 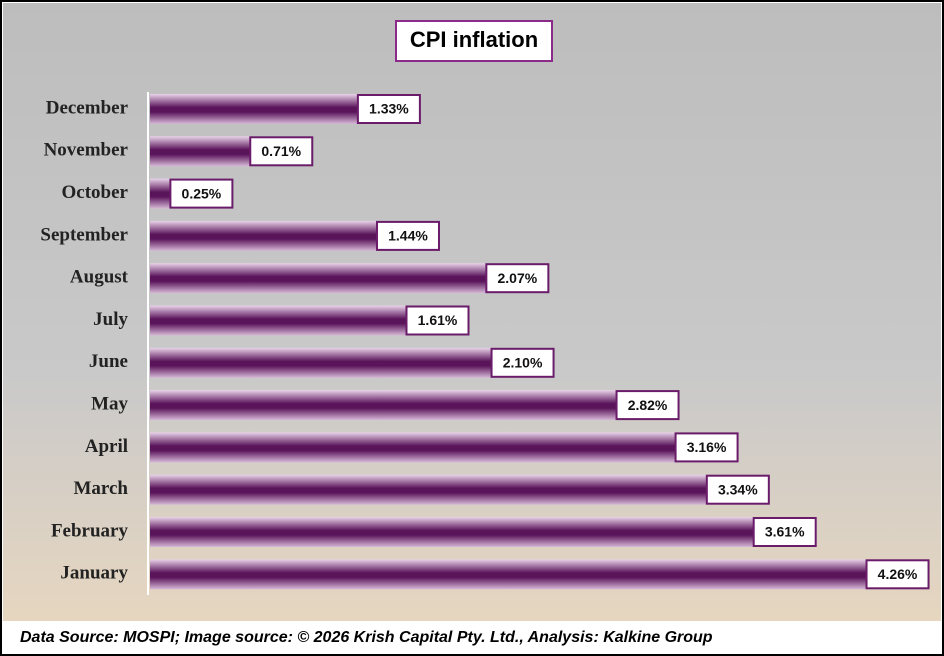 I want to click on category-label: August, so click(x=99, y=277).